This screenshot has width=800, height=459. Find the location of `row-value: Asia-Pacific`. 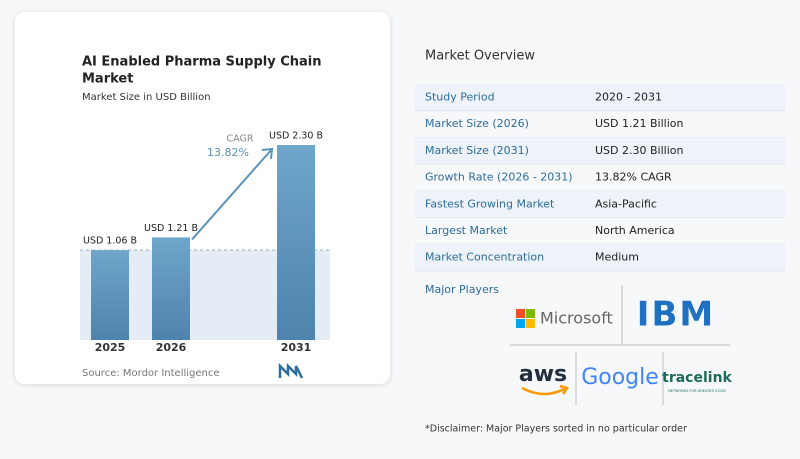

row-value: Asia-Pacific is located at coordinates (626, 203).